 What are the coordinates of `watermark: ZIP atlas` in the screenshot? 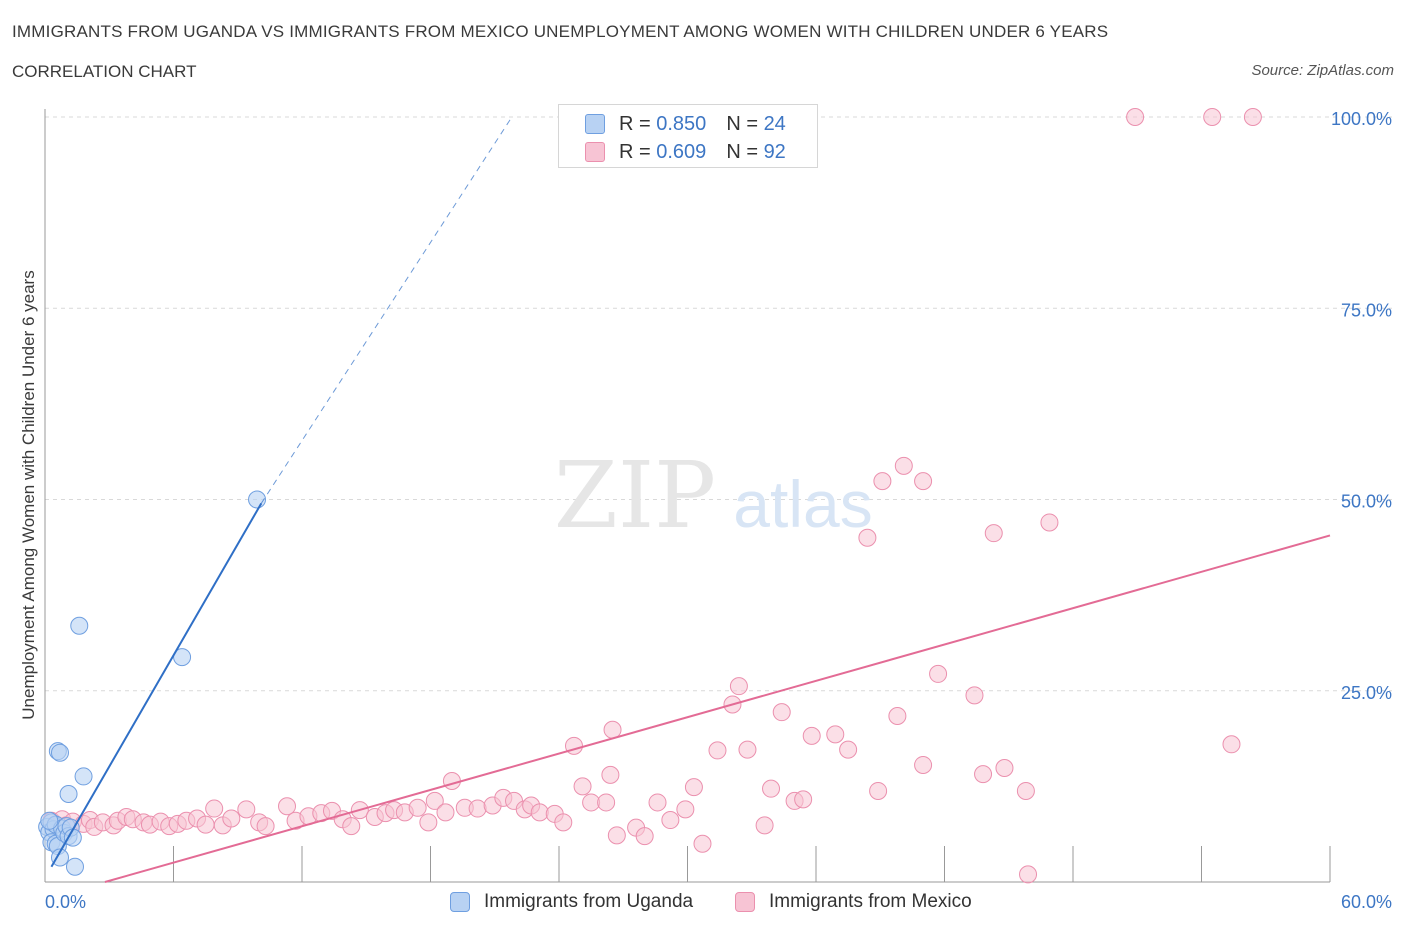 It's located at (713, 495).